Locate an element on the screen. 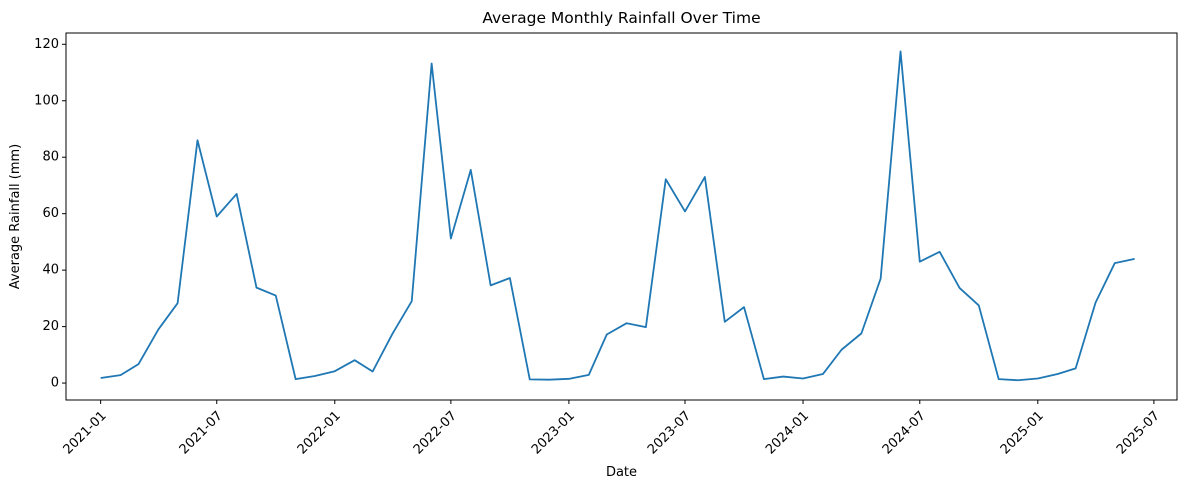 The image size is (1189, 490). x-tick-label: 2022-07 is located at coordinates (435, 432).